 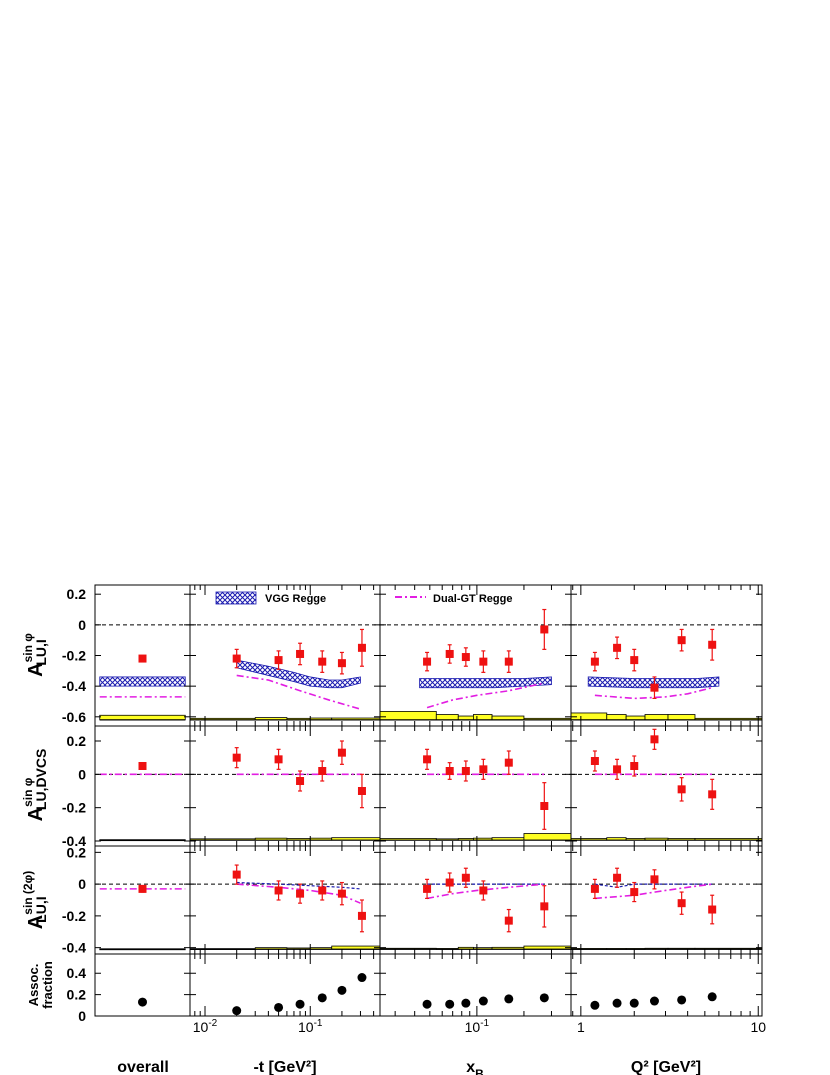 I want to click on y-tick-label: 0.4, so click(x=77, y=973).